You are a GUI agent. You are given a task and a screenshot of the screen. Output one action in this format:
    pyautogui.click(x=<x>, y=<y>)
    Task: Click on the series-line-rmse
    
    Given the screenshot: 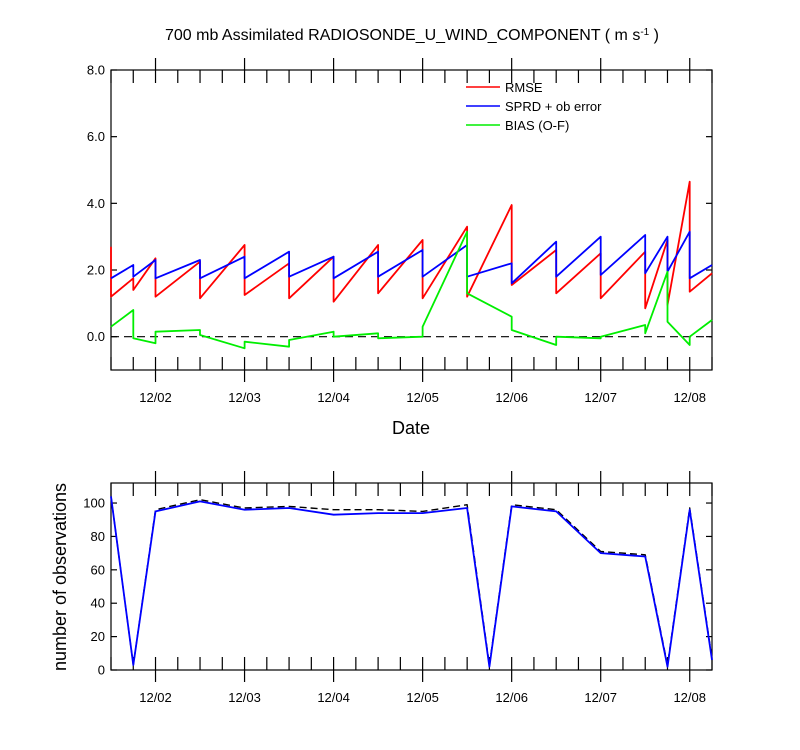 What is the action you would take?
    pyautogui.click(x=411, y=245)
    